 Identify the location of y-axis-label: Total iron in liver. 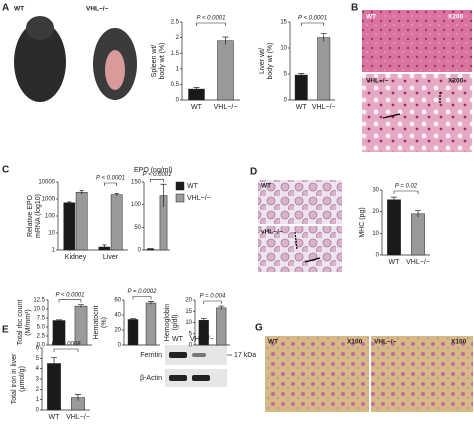
(14, 378).